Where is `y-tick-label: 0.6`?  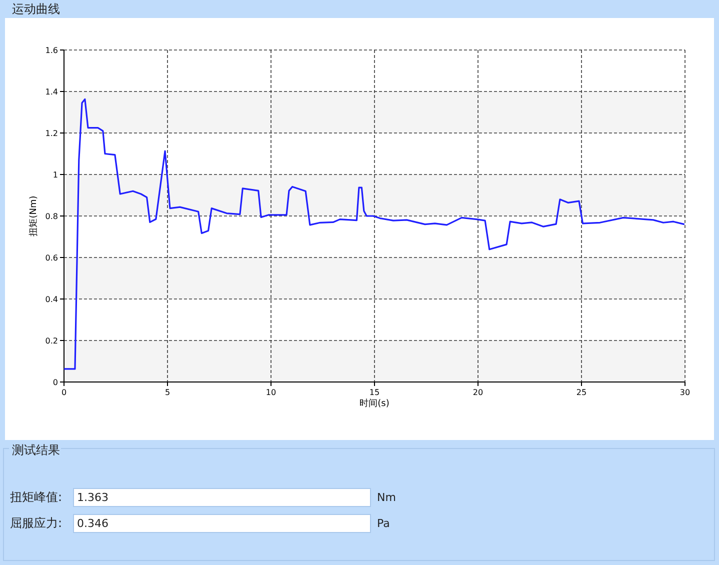
y-tick-label: 0.6 is located at coordinates (51, 258).